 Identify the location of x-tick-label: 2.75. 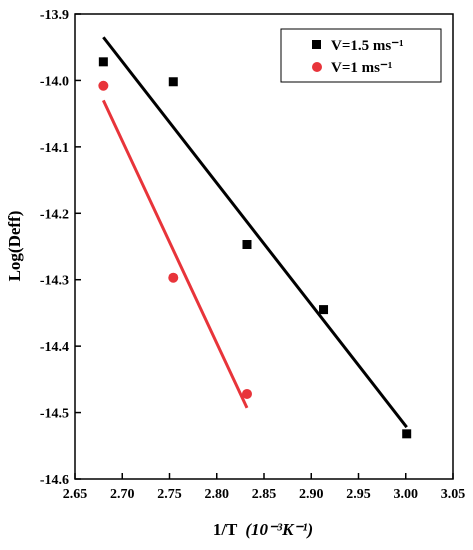
(169, 494).